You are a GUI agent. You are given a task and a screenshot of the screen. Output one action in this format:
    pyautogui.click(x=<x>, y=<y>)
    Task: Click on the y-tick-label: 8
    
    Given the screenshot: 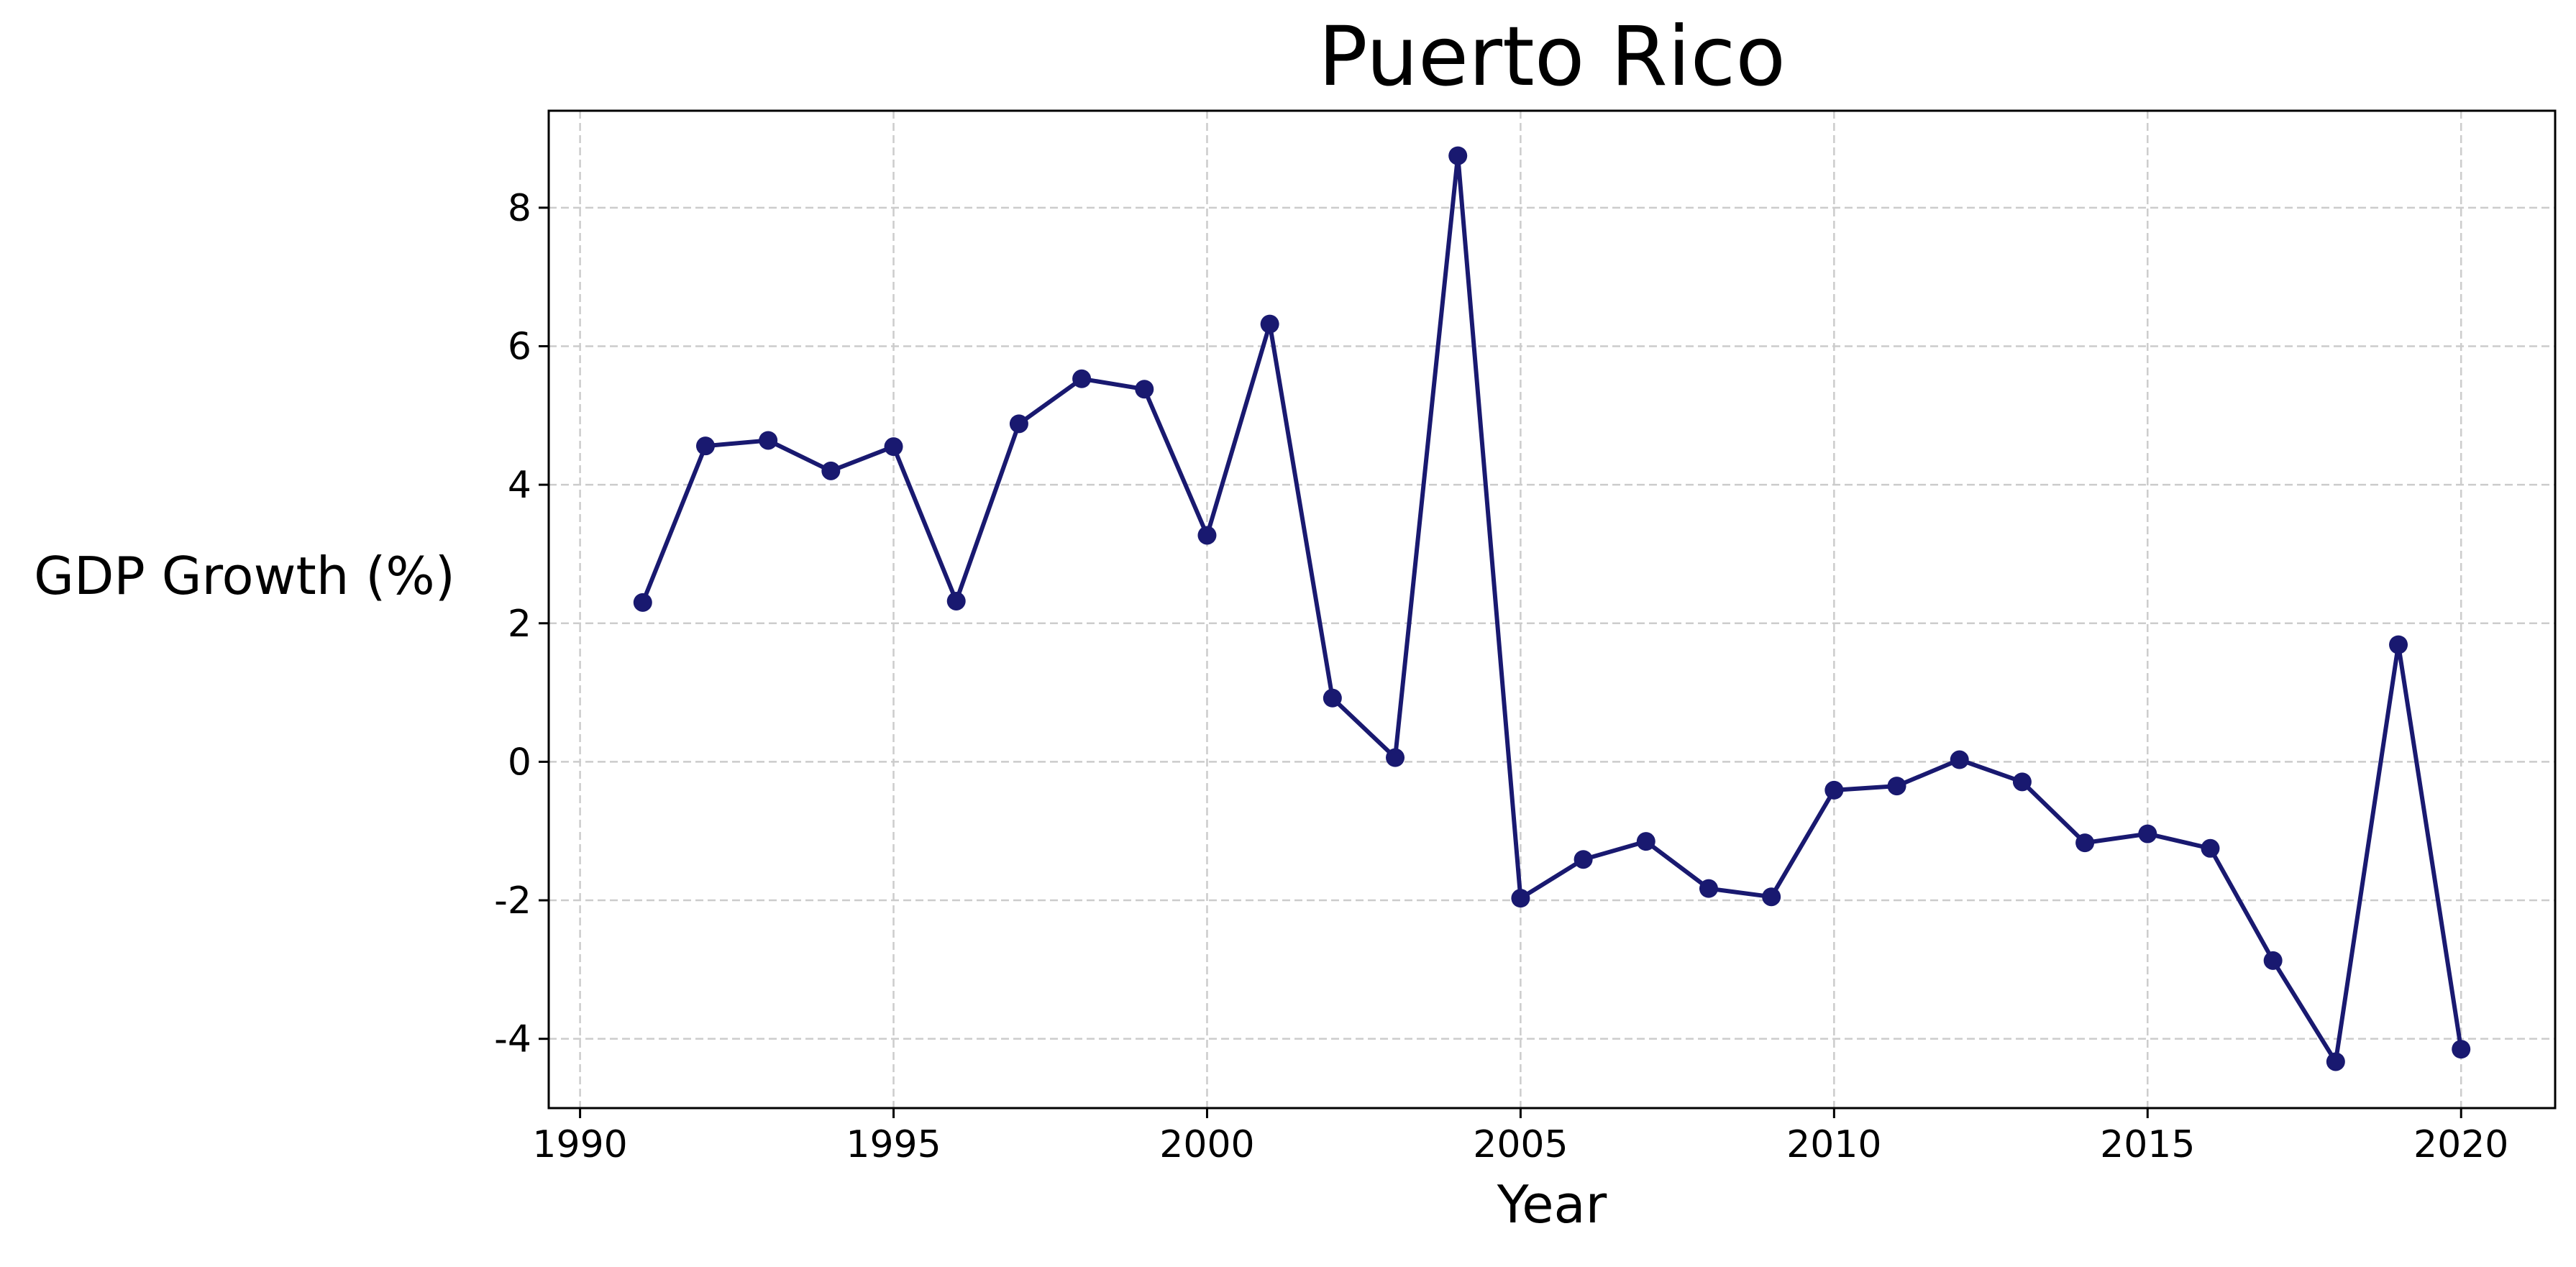 What is the action you would take?
    pyautogui.click(x=519, y=208)
    